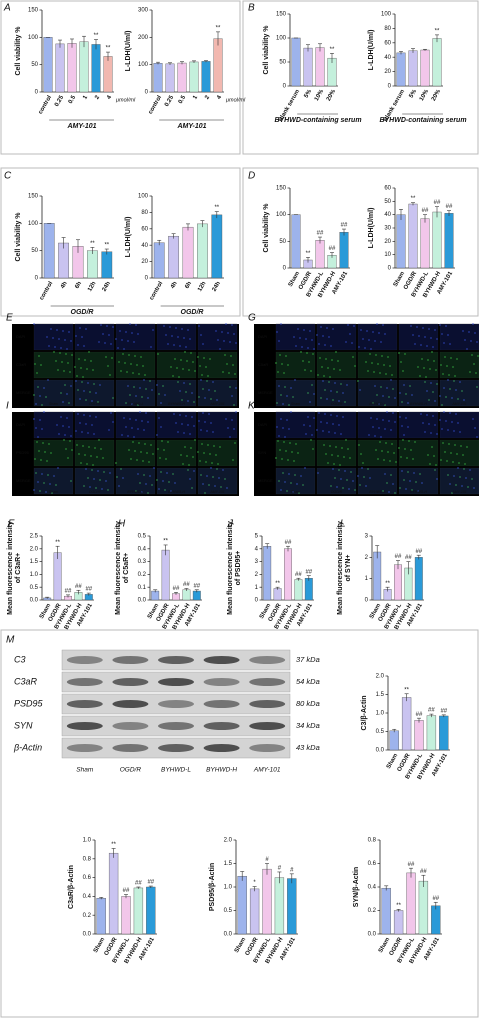  What do you see at coordinates (414, 93) in the screenshot?
I see `x-tick-label: 5%` at bounding box center [414, 93].